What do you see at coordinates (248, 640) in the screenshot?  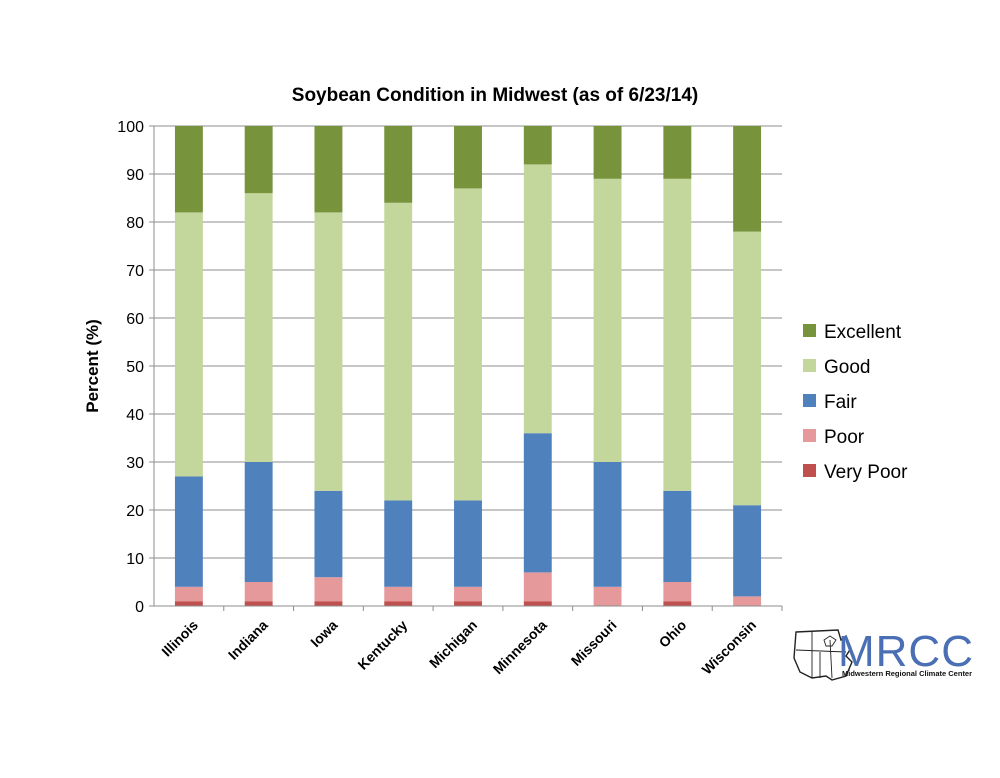 I see `x-tick-label-indiana: Indiana` at bounding box center [248, 640].